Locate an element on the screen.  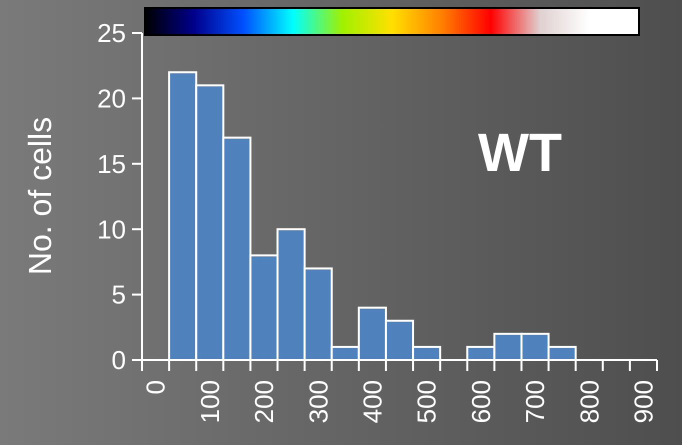
y-tick-label: 15 is located at coordinates (111, 163).